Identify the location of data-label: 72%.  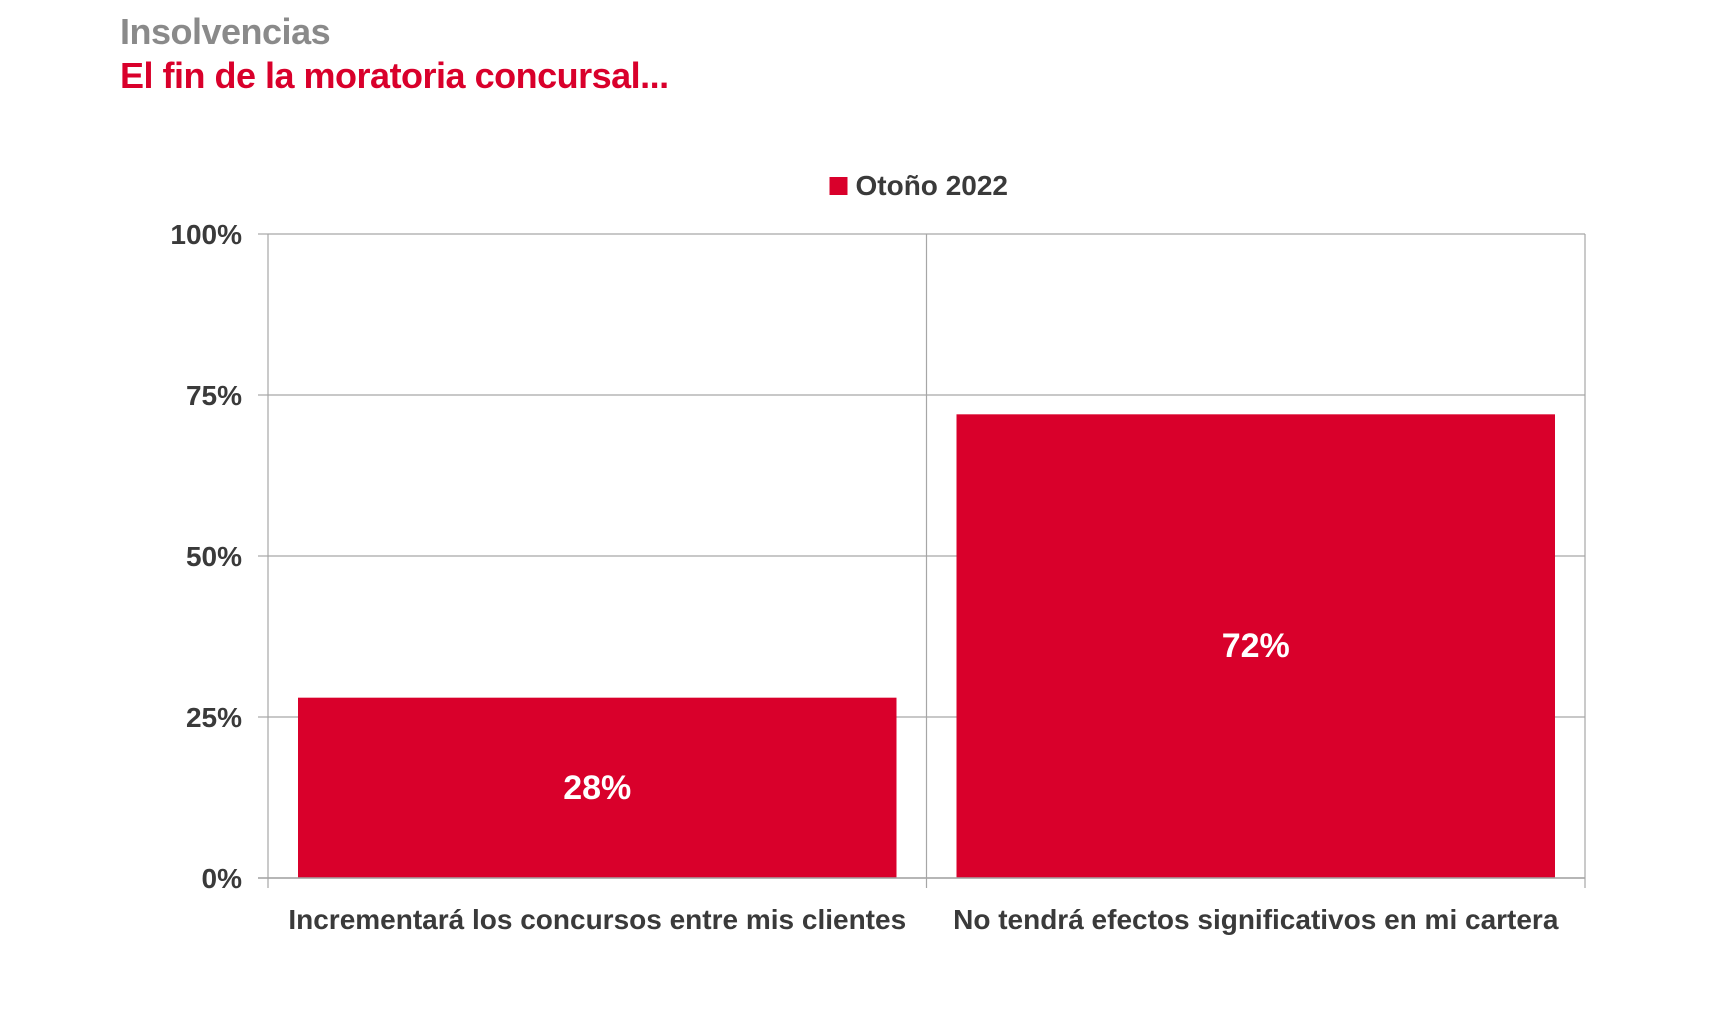
(1256, 646).